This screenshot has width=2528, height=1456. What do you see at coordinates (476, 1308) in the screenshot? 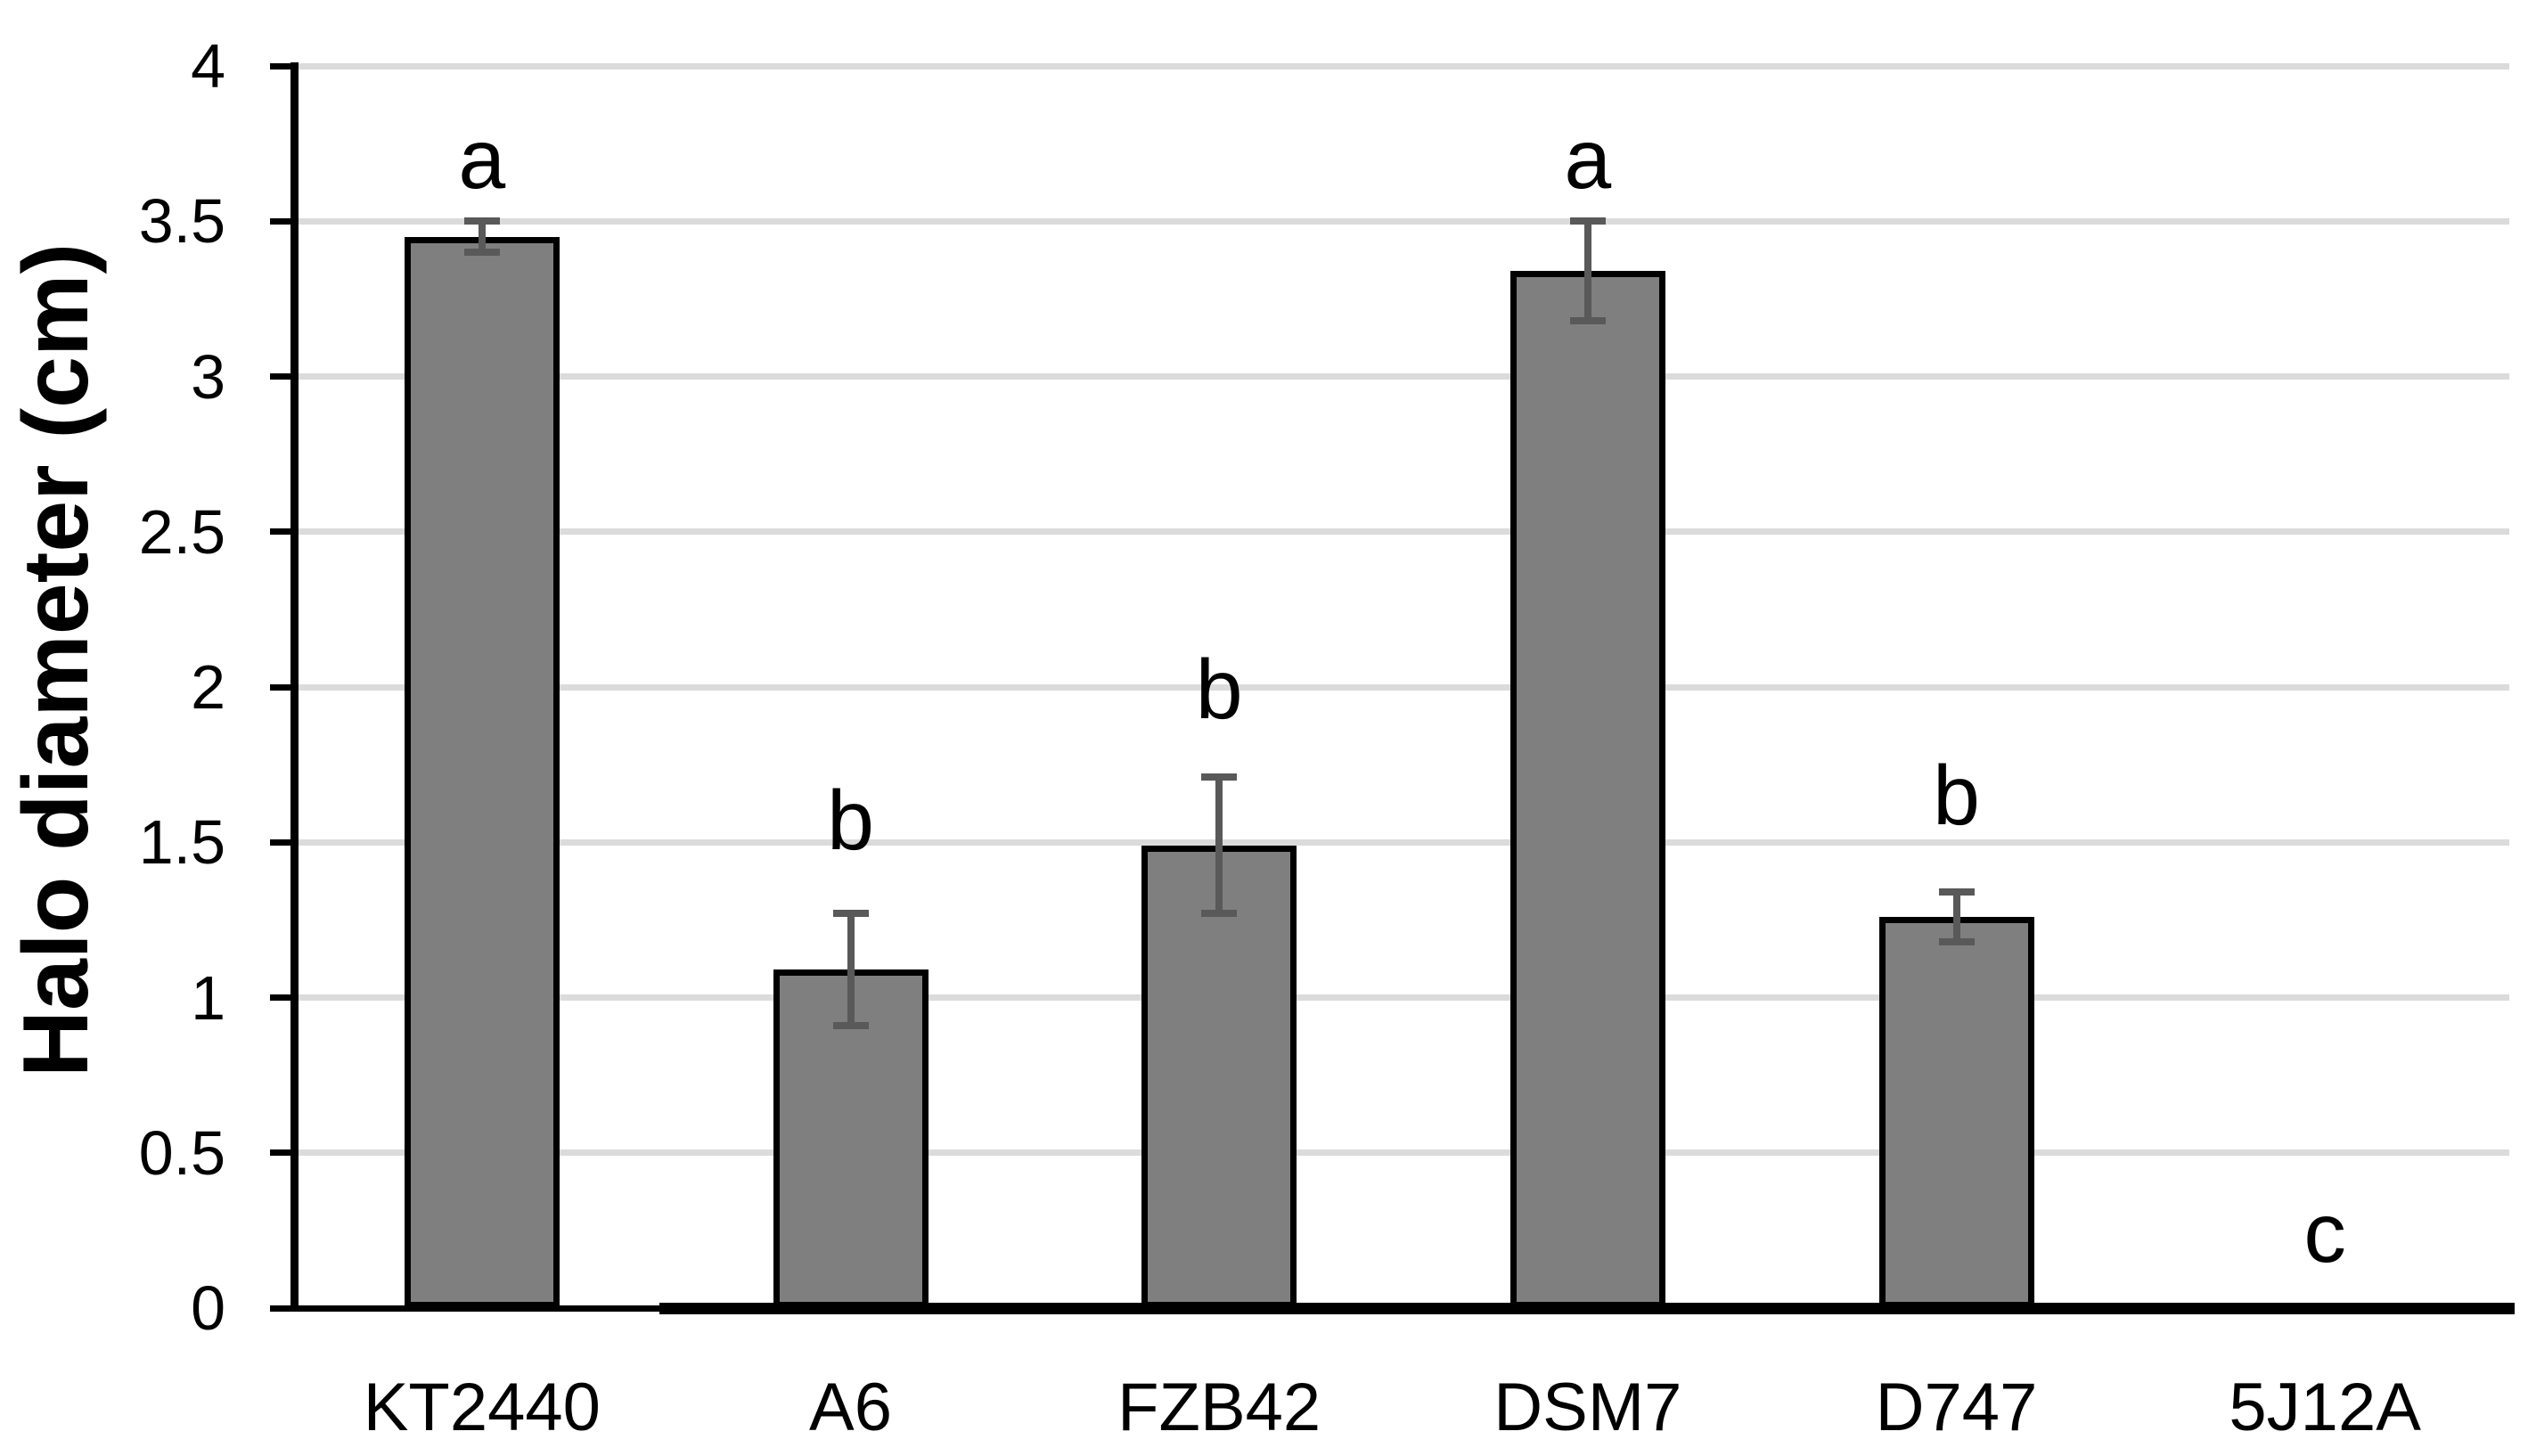
I see `x-axis-line-thin` at bounding box center [476, 1308].